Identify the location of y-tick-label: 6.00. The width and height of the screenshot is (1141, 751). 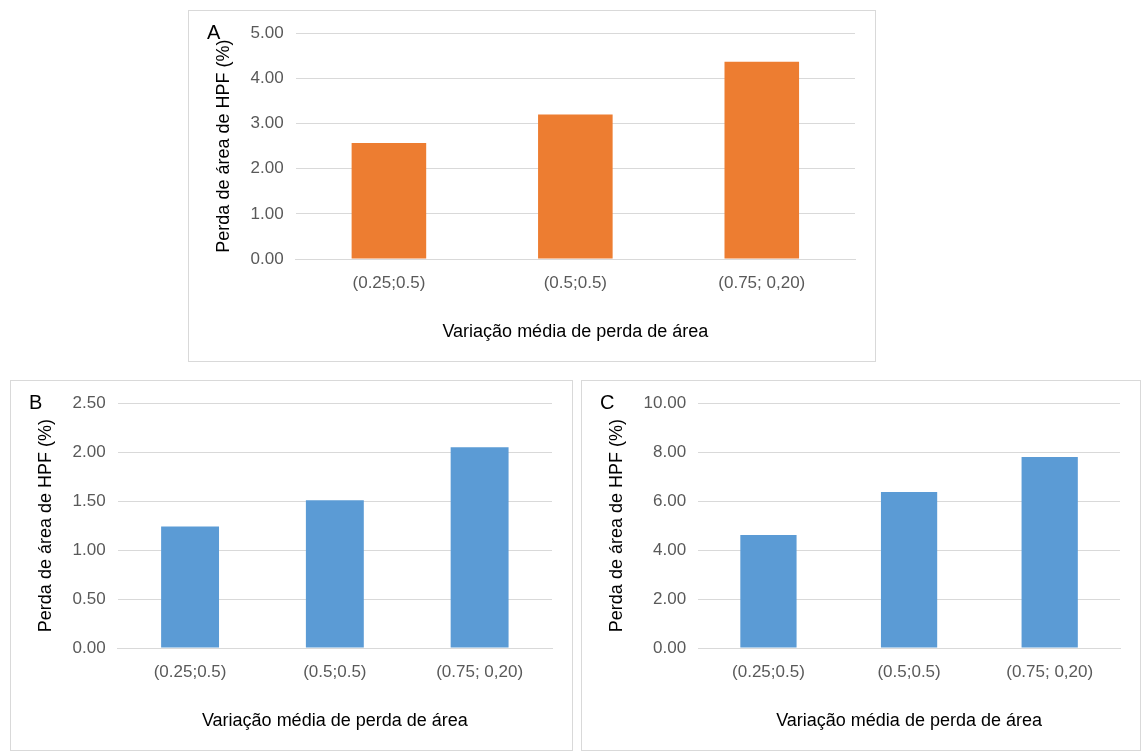
(670, 500).